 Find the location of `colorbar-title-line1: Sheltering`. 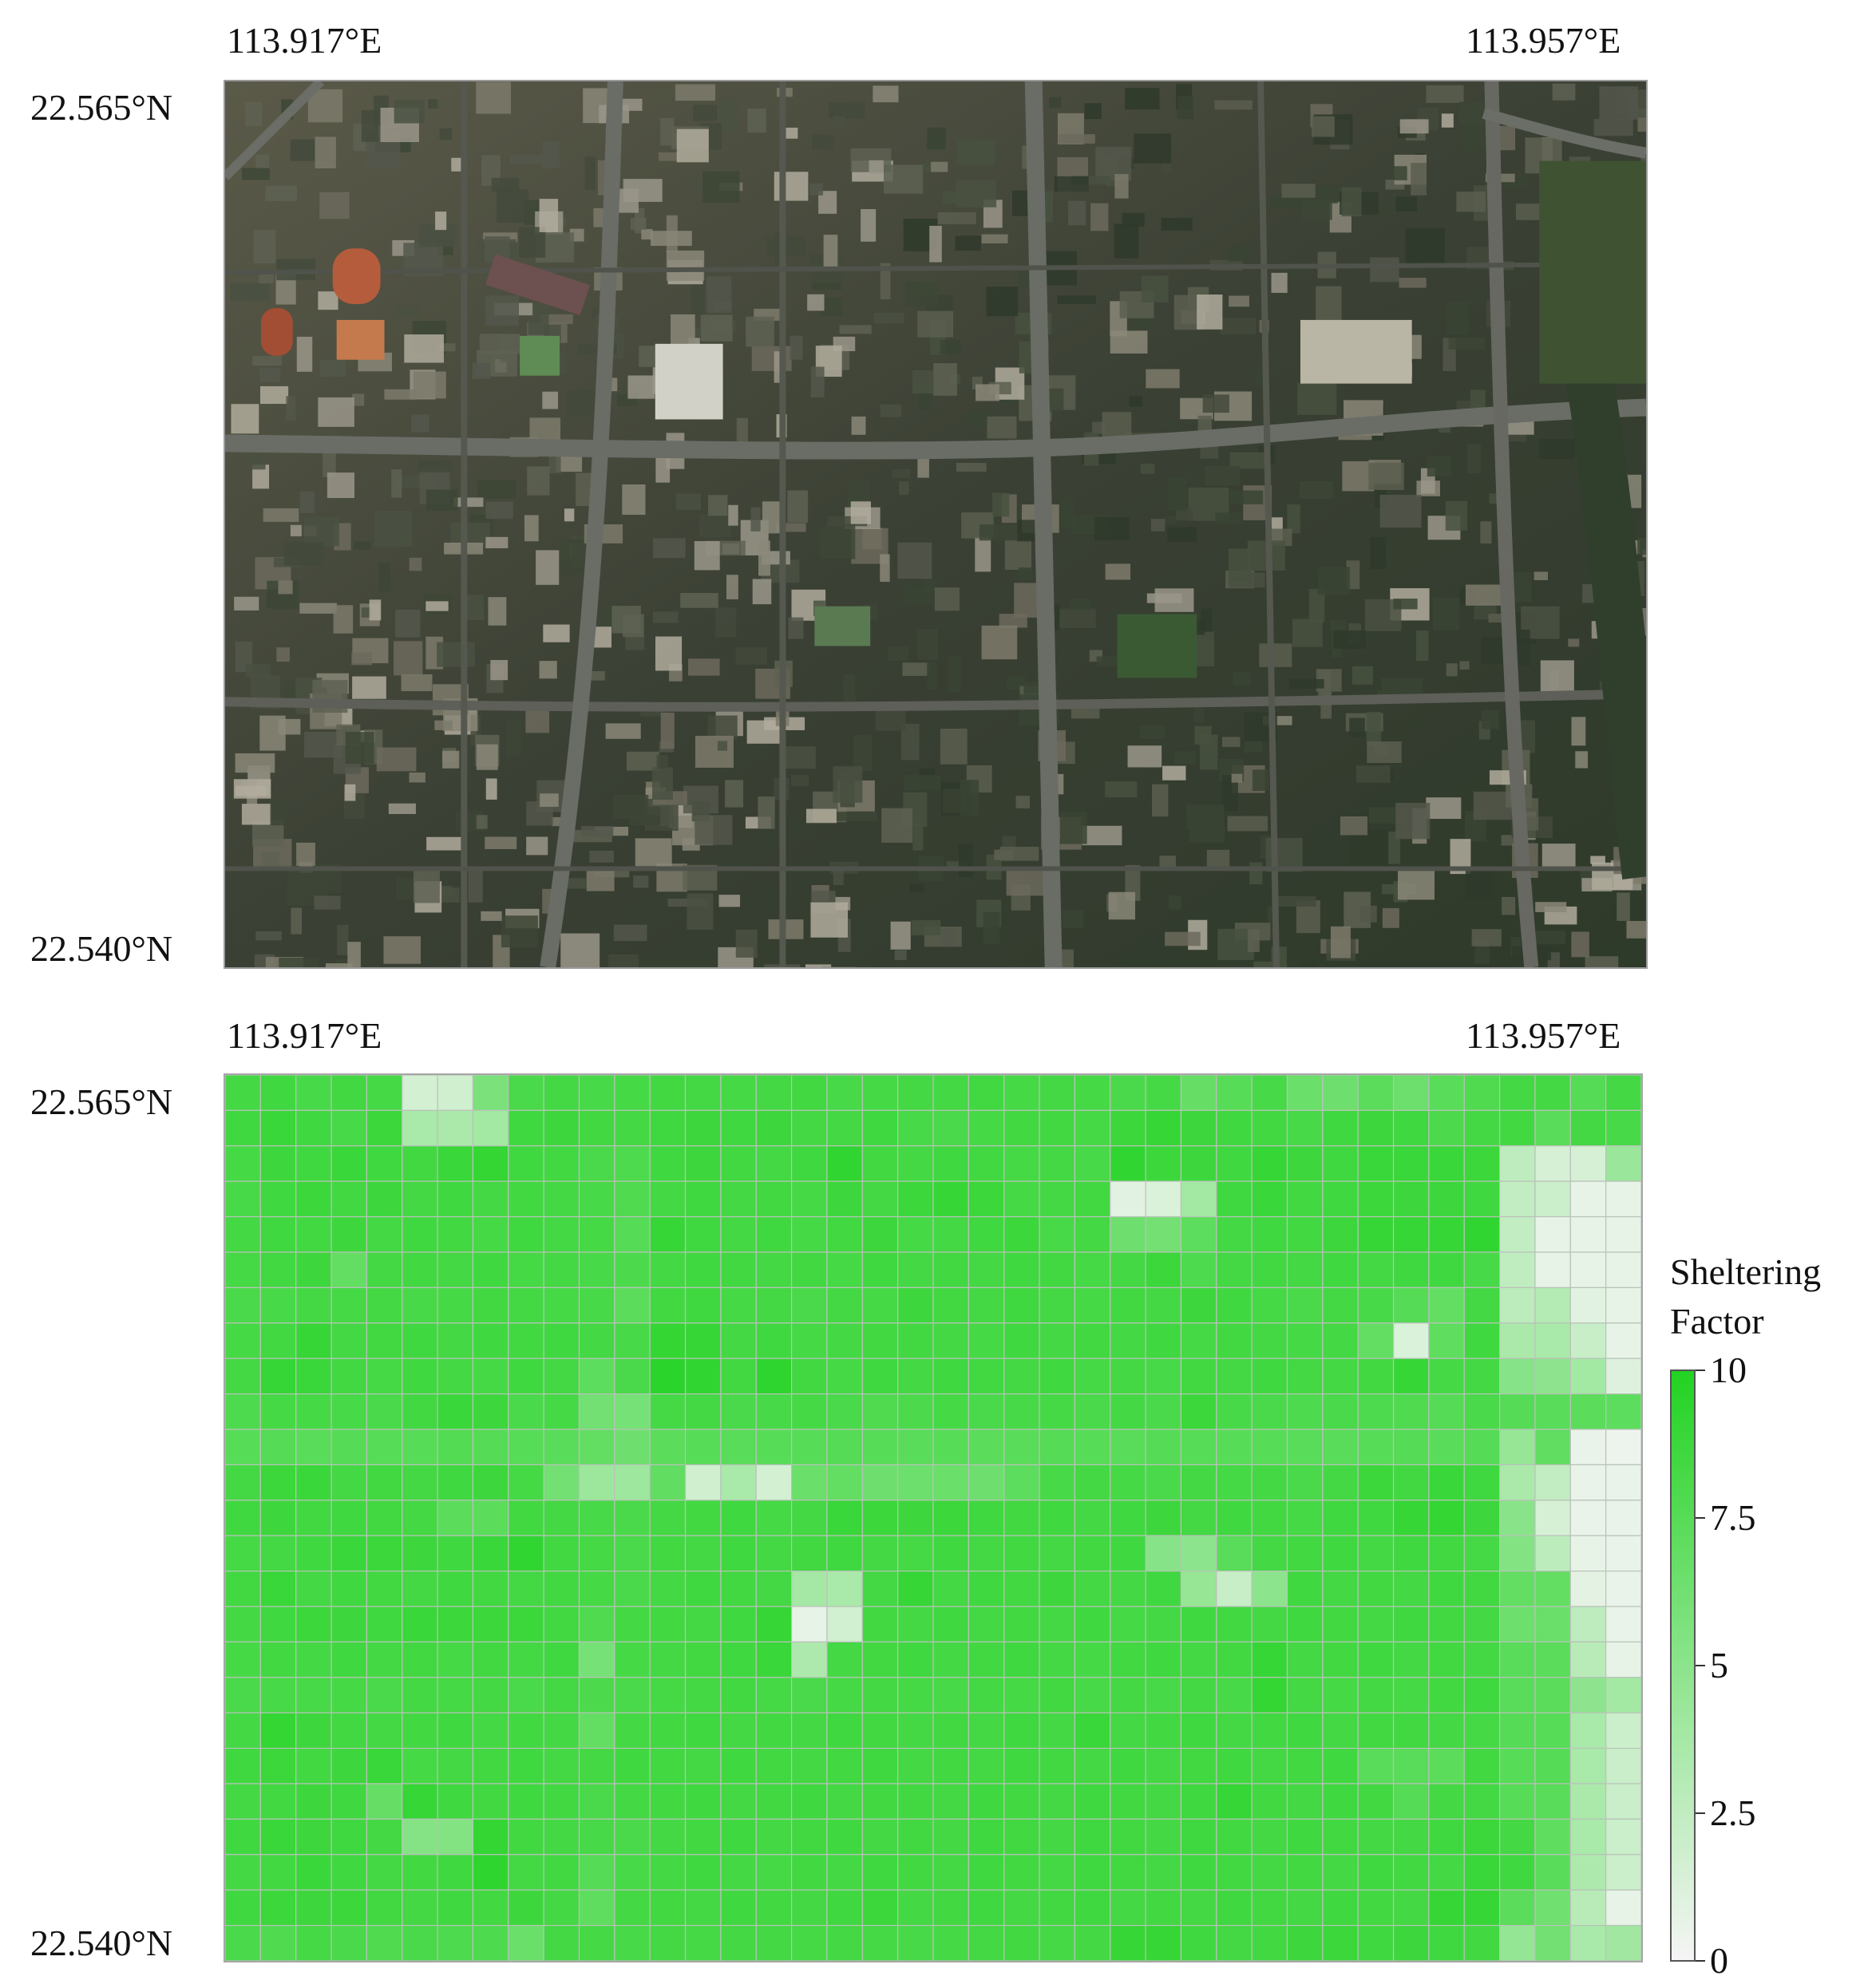

colorbar-title-line1: Sheltering is located at coordinates (1746, 1271).